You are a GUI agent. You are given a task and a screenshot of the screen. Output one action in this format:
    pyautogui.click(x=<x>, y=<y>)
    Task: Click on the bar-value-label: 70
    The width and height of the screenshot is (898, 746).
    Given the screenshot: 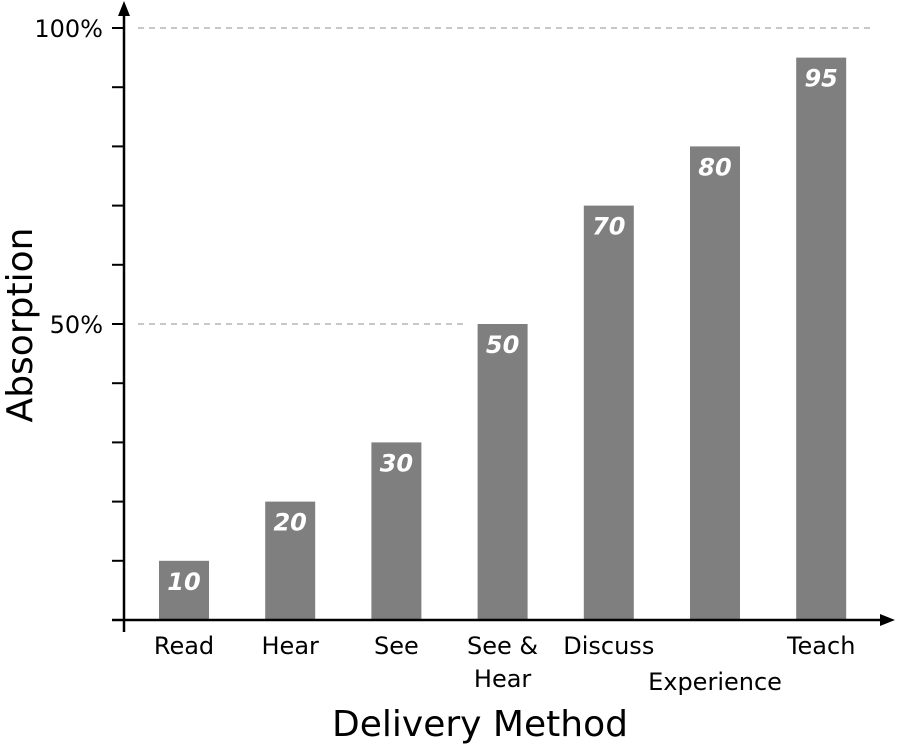 What is the action you would take?
    pyautogui.click(x=608, y=227)
    